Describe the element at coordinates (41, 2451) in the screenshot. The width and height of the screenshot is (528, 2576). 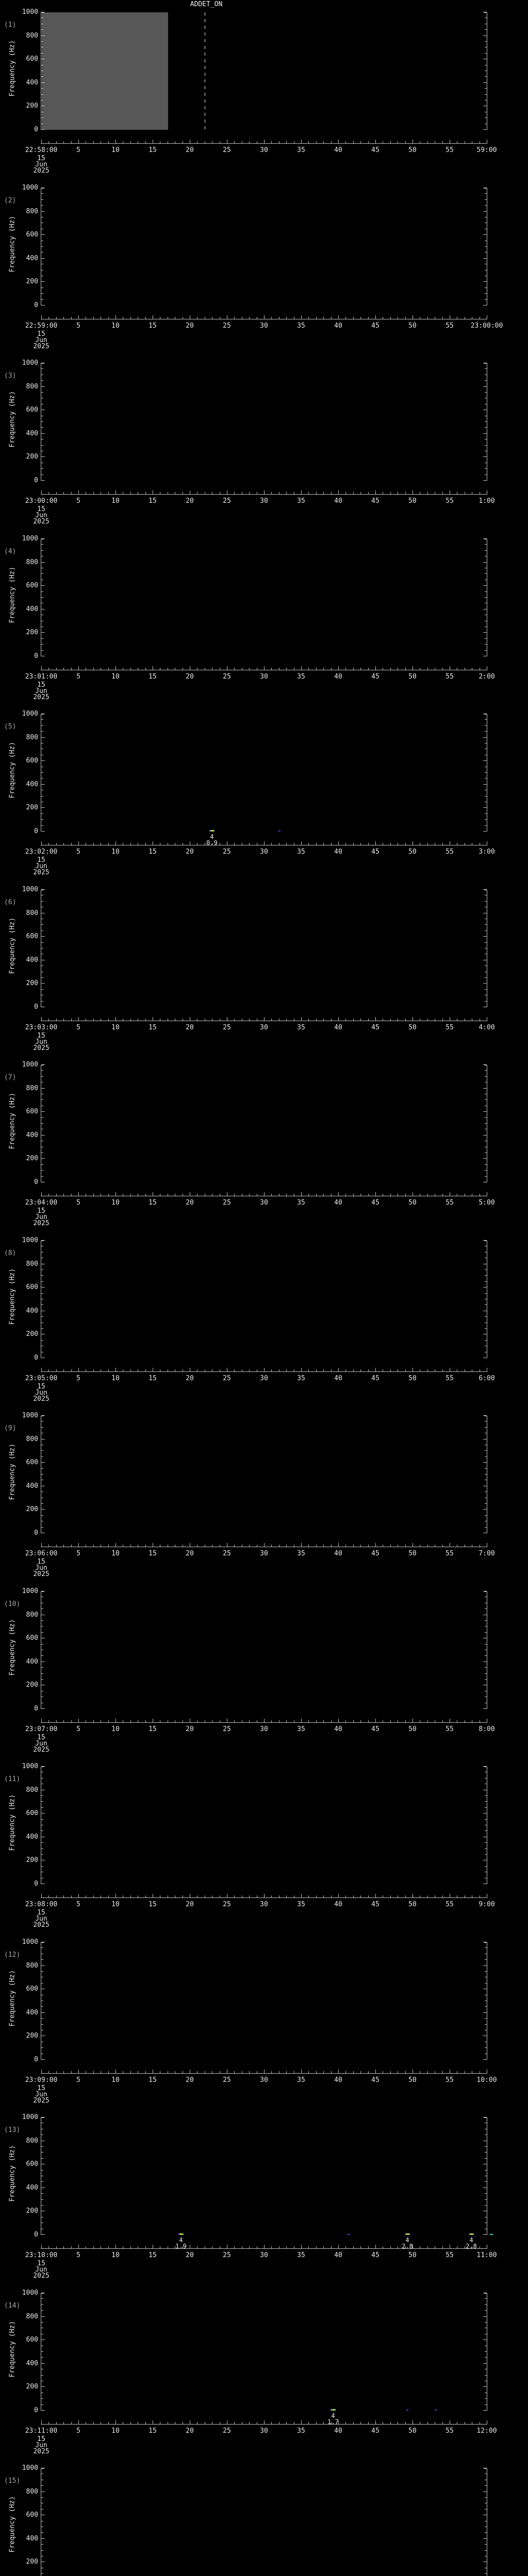
I see `x-axis-date-label: 2025` at that location.